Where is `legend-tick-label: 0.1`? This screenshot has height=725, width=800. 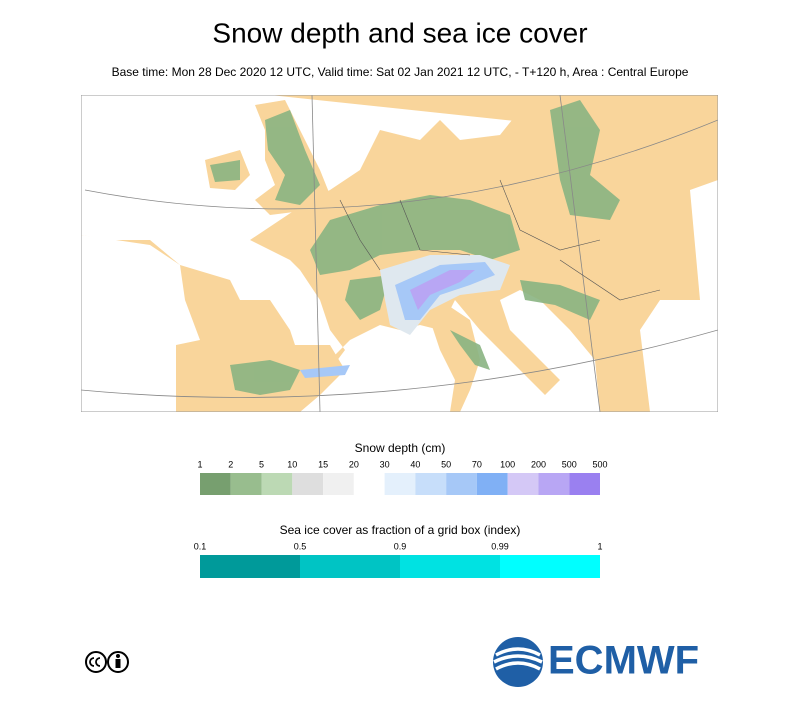
legend-tick-label: 0.1 is located at coordinates (200, 546).